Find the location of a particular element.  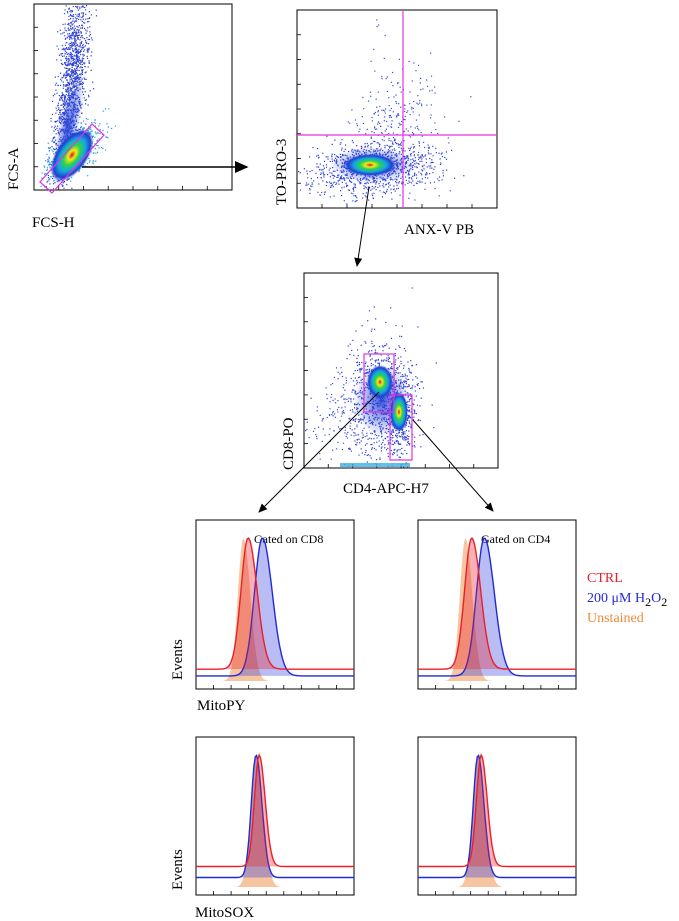

mitosox-events-label: Events is located at coordinates (178, 869).